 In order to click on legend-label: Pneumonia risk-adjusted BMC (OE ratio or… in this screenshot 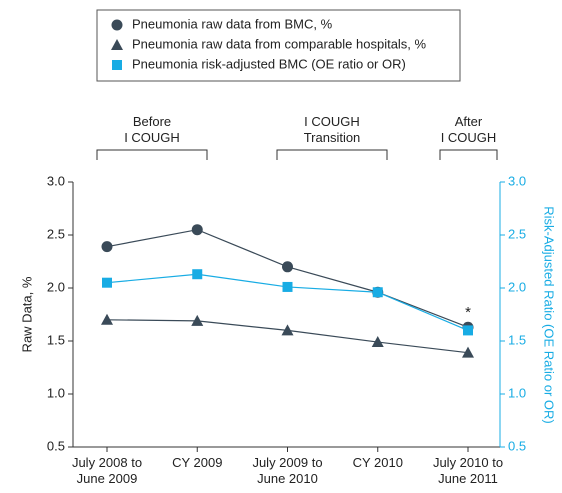, I will do `click(269, 63)`.